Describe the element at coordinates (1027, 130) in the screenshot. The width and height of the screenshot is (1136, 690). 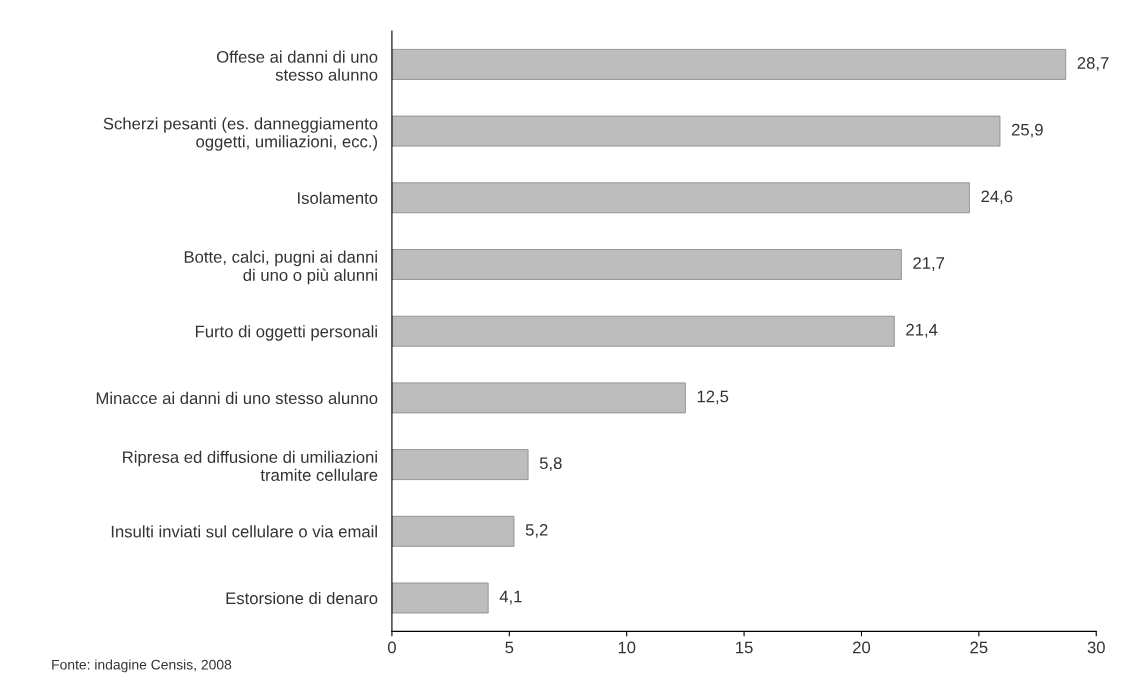
I see `data-label: 25,9` at that location.